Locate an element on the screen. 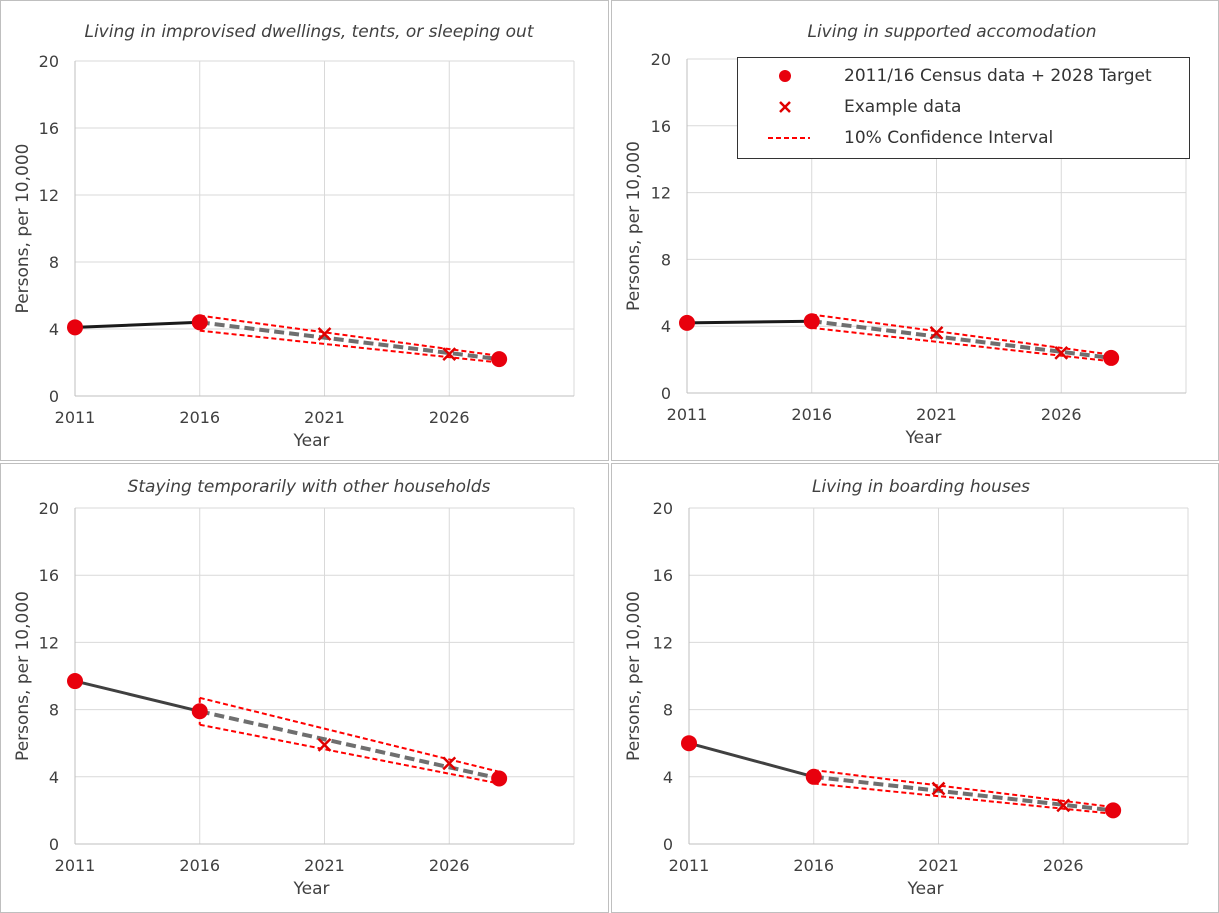  legend-item-ci: 10% Confidence Interval is located at coordinates (963, 138).